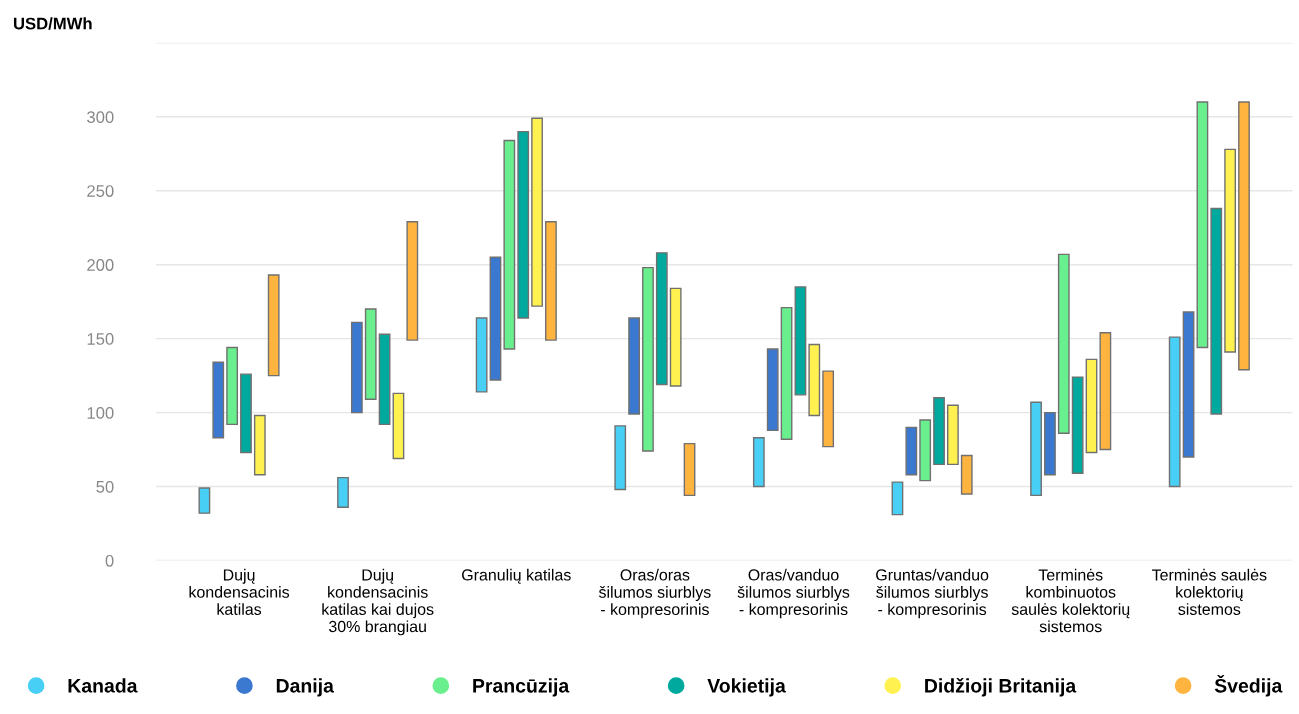 The height and width of the screenshot is (714, 1299). I want to click on y-tick-label: 0, so click(109, 560).